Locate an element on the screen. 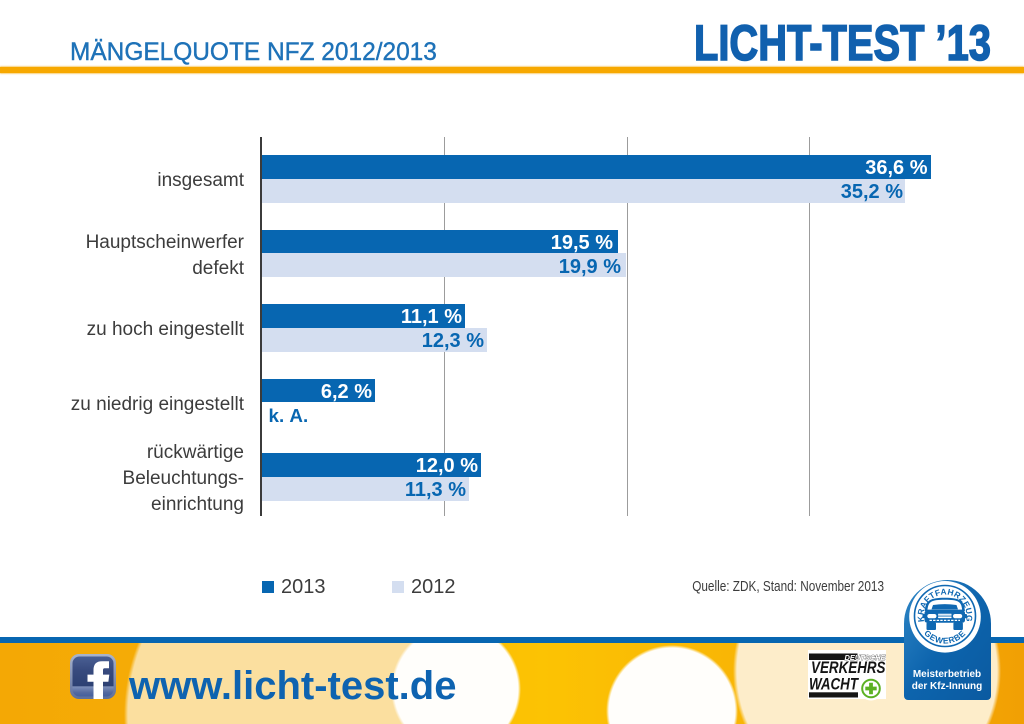 Image resolution: width=1024 pixels, height=724 pixels. svg-text: der Kfz-Innung is located at coordinates (947, 686).